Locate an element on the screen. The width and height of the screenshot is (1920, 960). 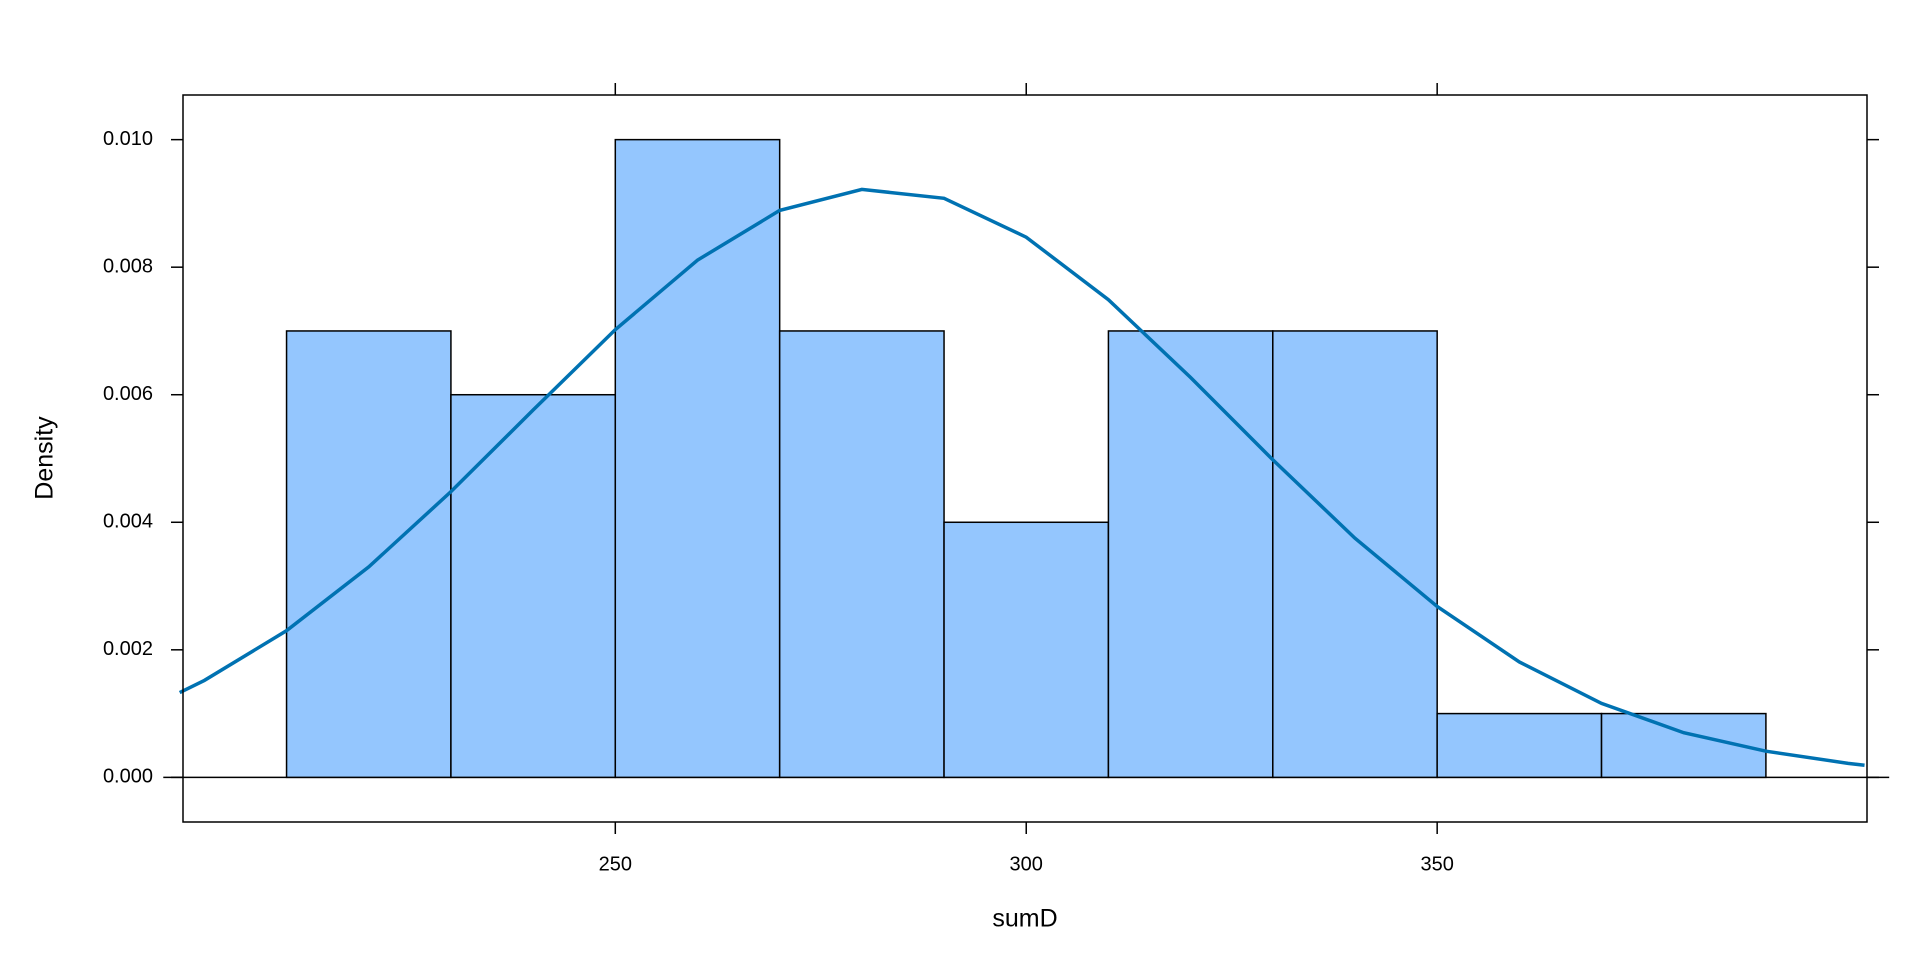
x-tick-label: 250 is located at coordinates (615, 864).